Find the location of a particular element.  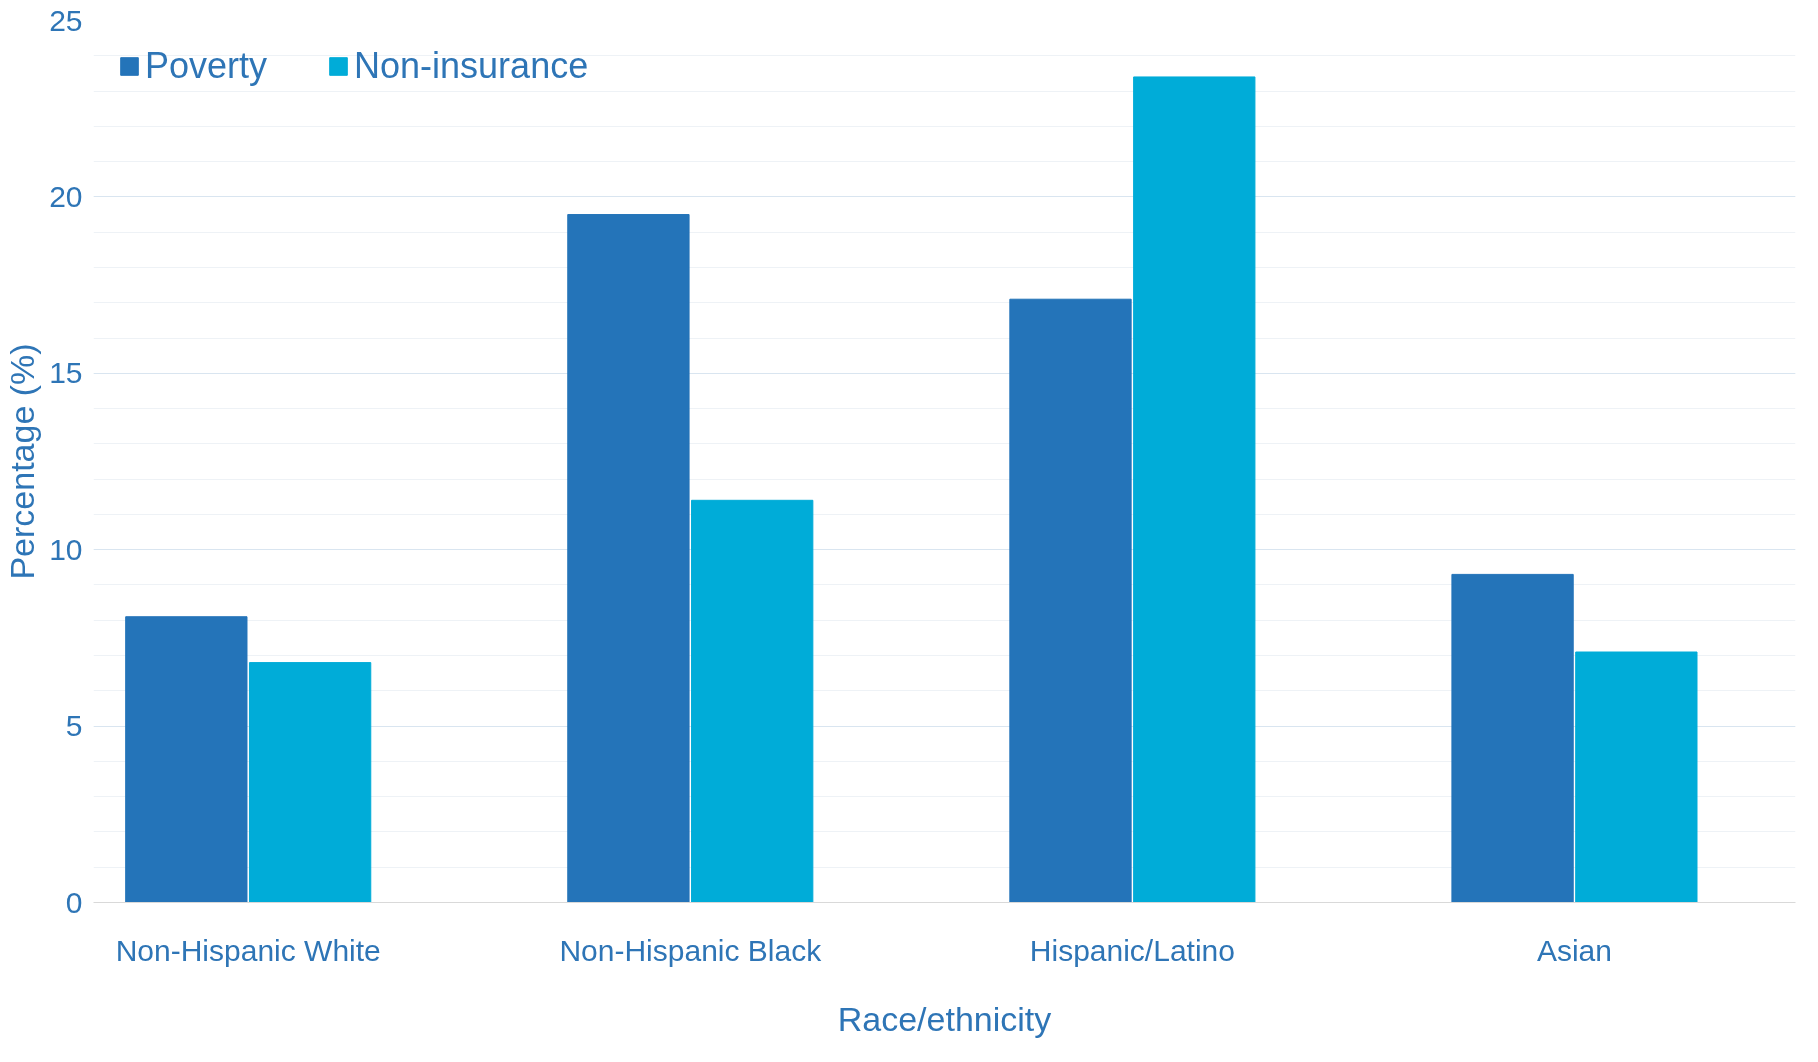

x-tick-label: Hispanic/Latino is located at coordinates (1132, 950).